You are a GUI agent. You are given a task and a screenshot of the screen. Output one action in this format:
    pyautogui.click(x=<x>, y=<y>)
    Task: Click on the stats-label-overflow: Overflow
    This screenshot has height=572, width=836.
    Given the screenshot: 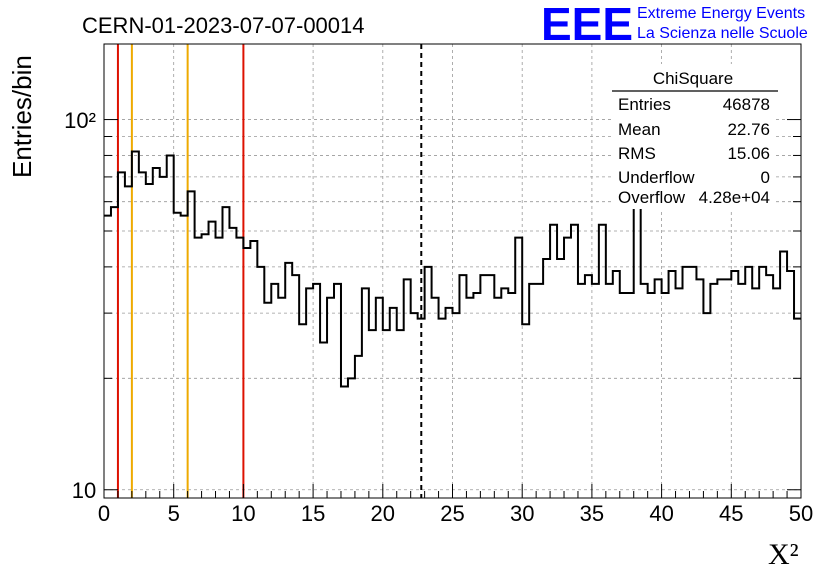 What is the action you would take?
    pyautogui.click(x=652, y=197)
    